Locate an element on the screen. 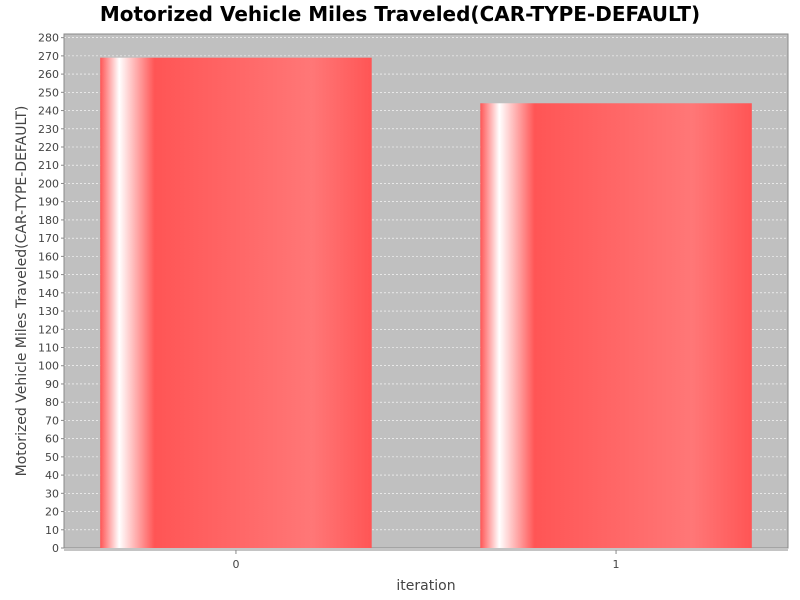 This screenshot has height=600, width=800. y-tick-label: 230 is located at coordinates (48, 129).